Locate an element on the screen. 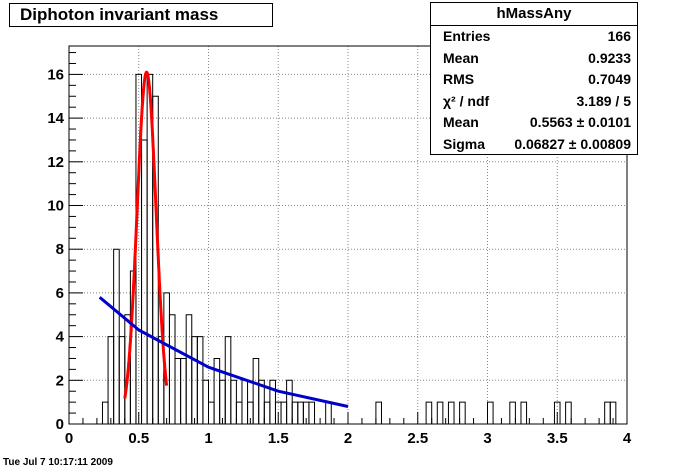 The width and height of the screenshot is (696, 472). stats-label: RMS is located at coordinates (459, 79).